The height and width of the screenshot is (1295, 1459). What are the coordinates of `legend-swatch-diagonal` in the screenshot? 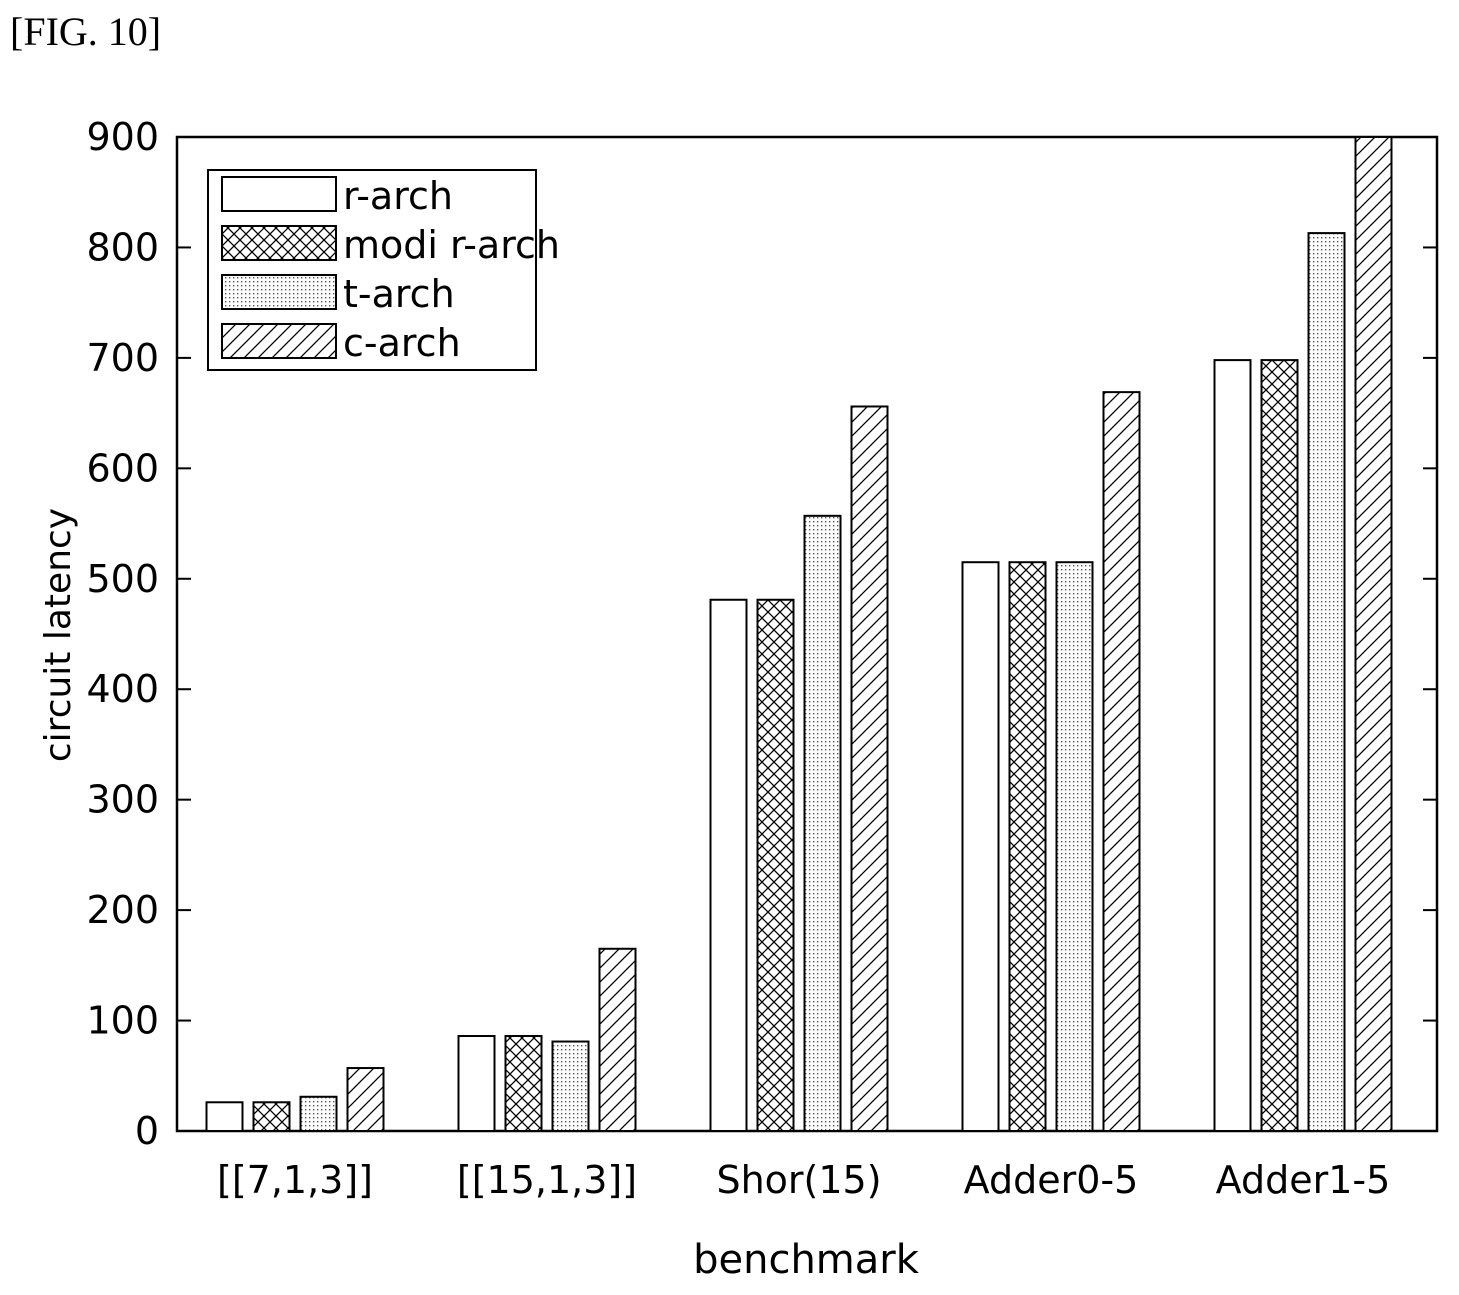 It's located at (279, 341).